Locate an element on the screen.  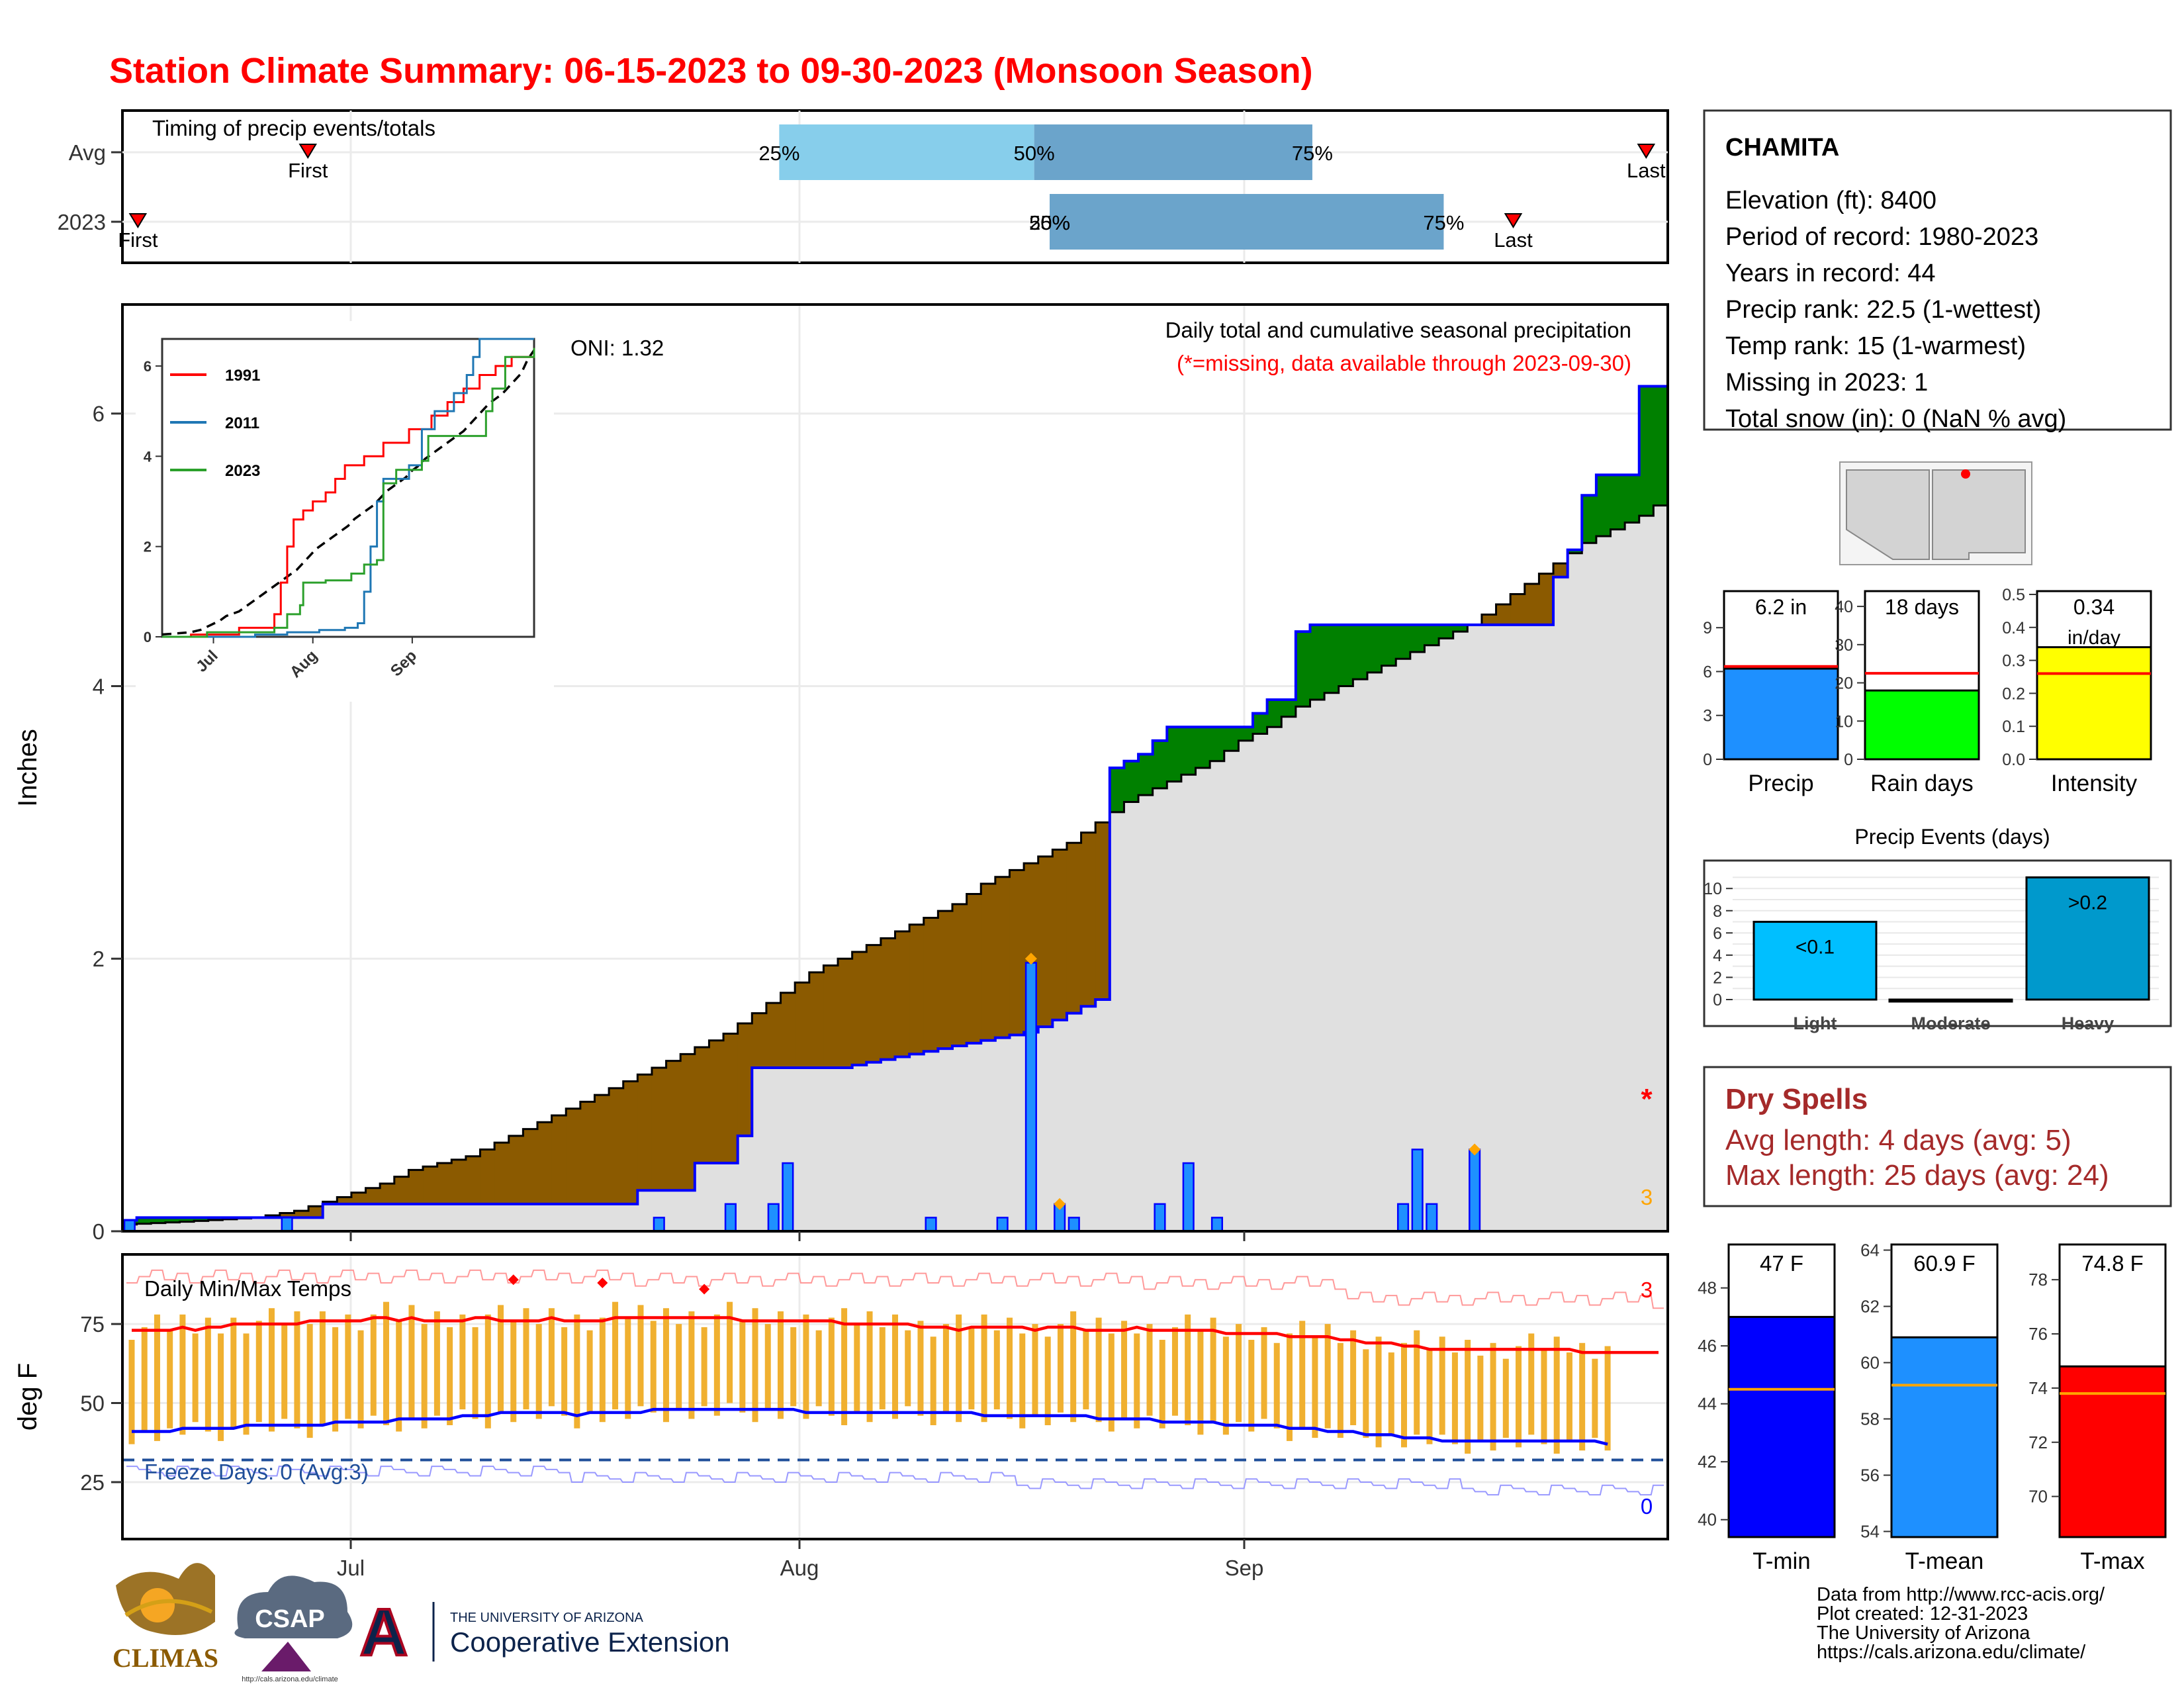
precip-difference-segment-day29 is located at coordinates (530, 1166).